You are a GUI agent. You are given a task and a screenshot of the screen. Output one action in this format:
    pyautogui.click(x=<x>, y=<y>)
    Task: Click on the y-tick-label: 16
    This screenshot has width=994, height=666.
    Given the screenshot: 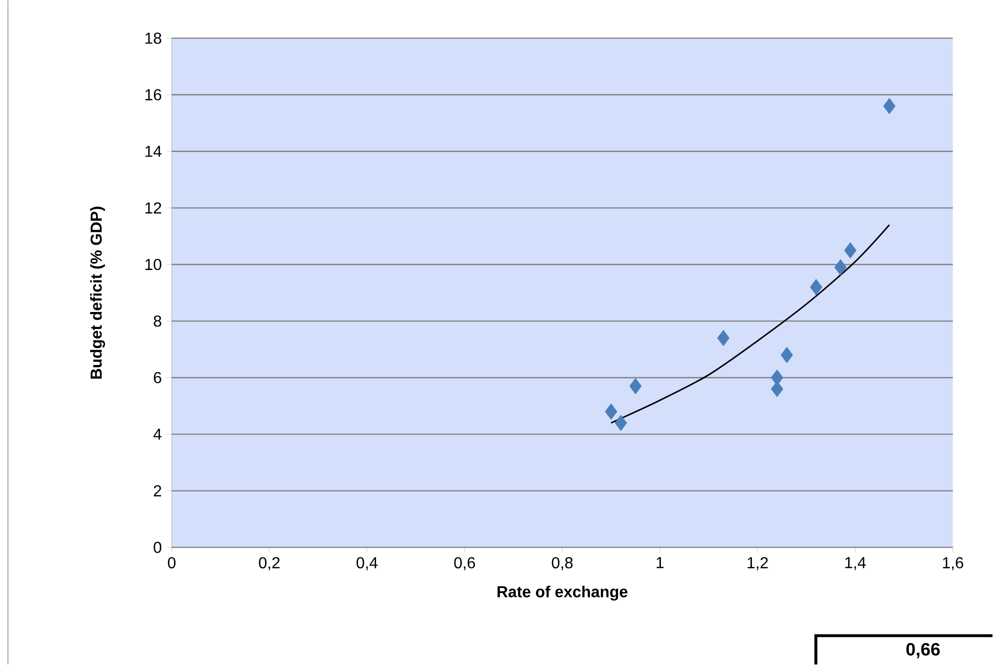 What is the action you would take?
    pyautogui.click(x=153, y=94)
    